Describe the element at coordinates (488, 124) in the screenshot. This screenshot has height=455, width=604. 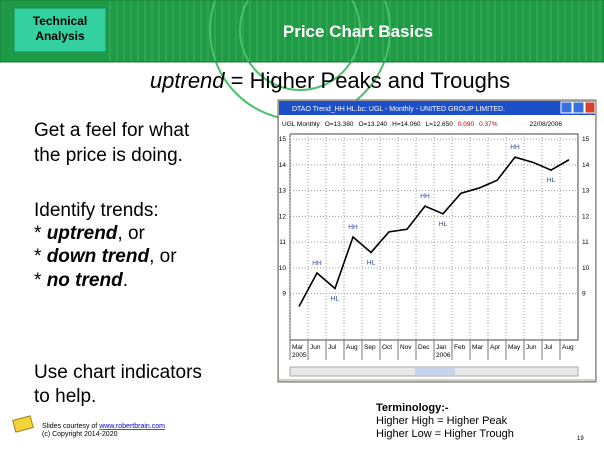
I see `info-item: 0.37%` at that location.